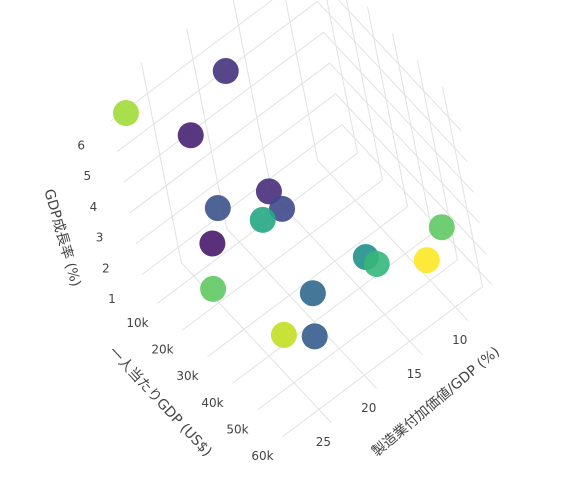  I want to click on y-axis-title: 製造業付加価値/GDP (%), so click(436, 402).